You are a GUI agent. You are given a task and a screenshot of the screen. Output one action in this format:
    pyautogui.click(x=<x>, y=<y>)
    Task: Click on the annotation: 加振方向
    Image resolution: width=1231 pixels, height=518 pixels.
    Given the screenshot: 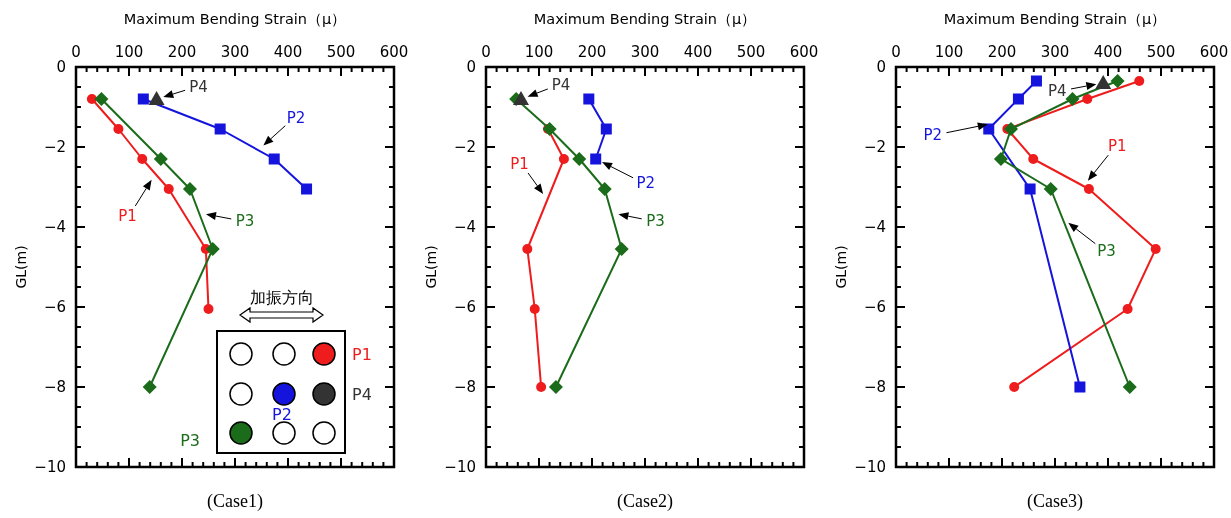 What is the action you would take?
    pyautogui.click(x=282, y=297)
    